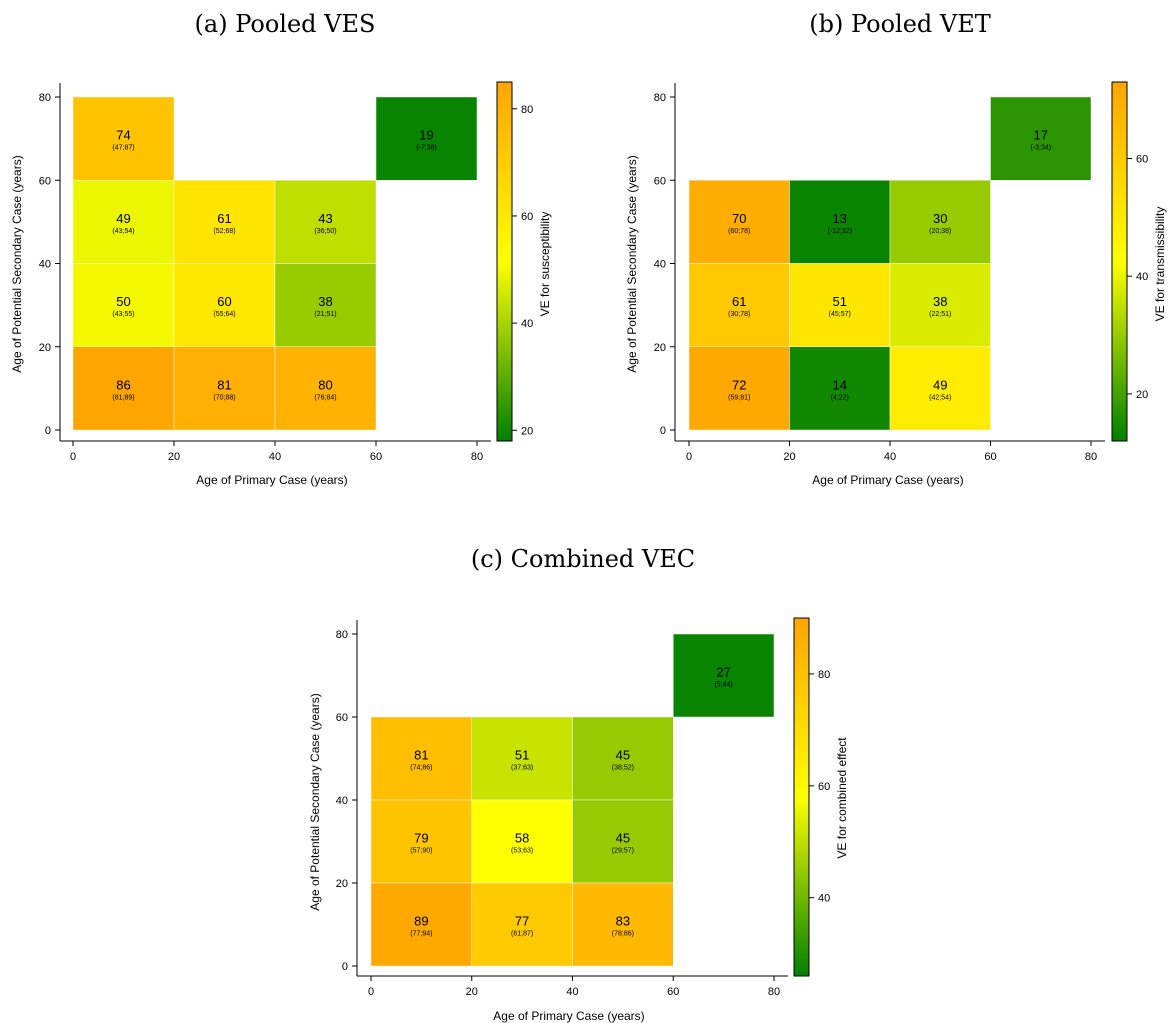 The image size is (1169, 1023). Describe the element at coordinates (545, 264) in the screenshot. I see `panel-a-colorbar-label: VE for susceptibility` at that location.